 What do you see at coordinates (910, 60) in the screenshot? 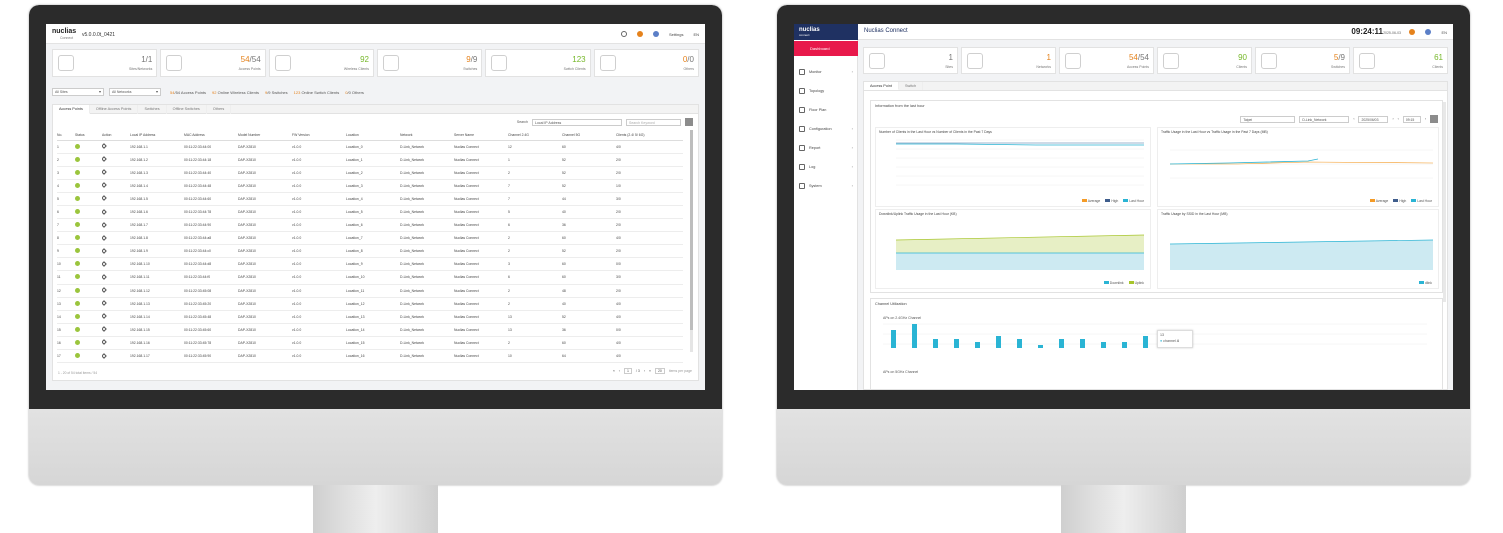
I see `summary-card: 1 Sites` at bounding box center [910, 60].